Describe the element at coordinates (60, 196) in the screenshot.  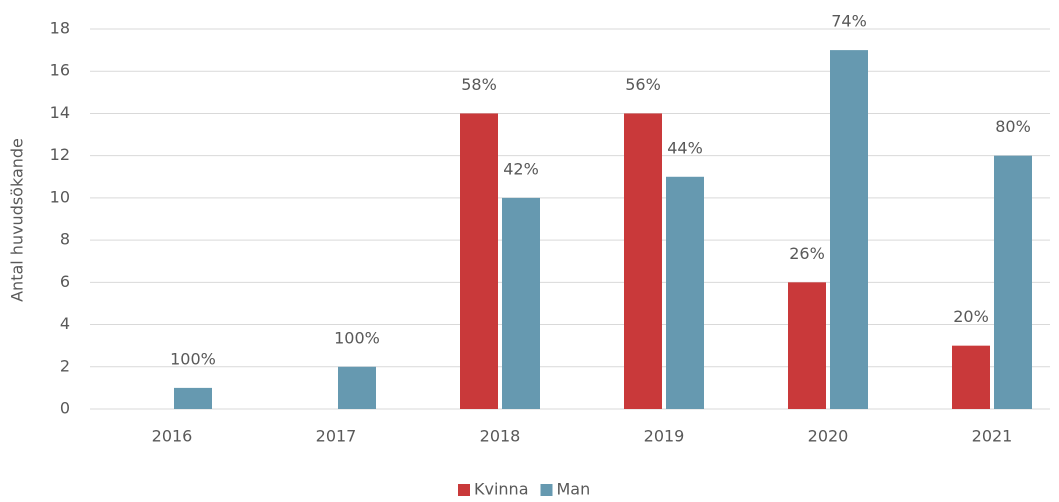
I see `y-tick-label: 10` at that location.